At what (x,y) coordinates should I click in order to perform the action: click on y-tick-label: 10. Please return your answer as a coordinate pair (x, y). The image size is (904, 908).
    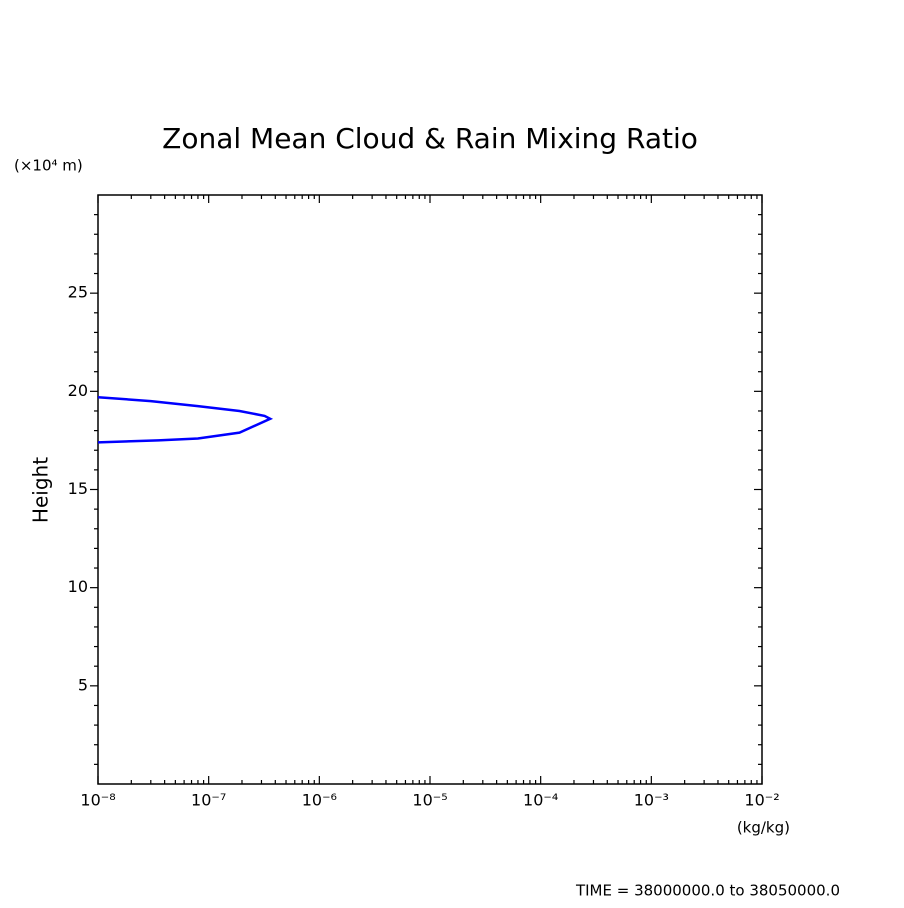
    Looking at the image, I should click on (78, 586).